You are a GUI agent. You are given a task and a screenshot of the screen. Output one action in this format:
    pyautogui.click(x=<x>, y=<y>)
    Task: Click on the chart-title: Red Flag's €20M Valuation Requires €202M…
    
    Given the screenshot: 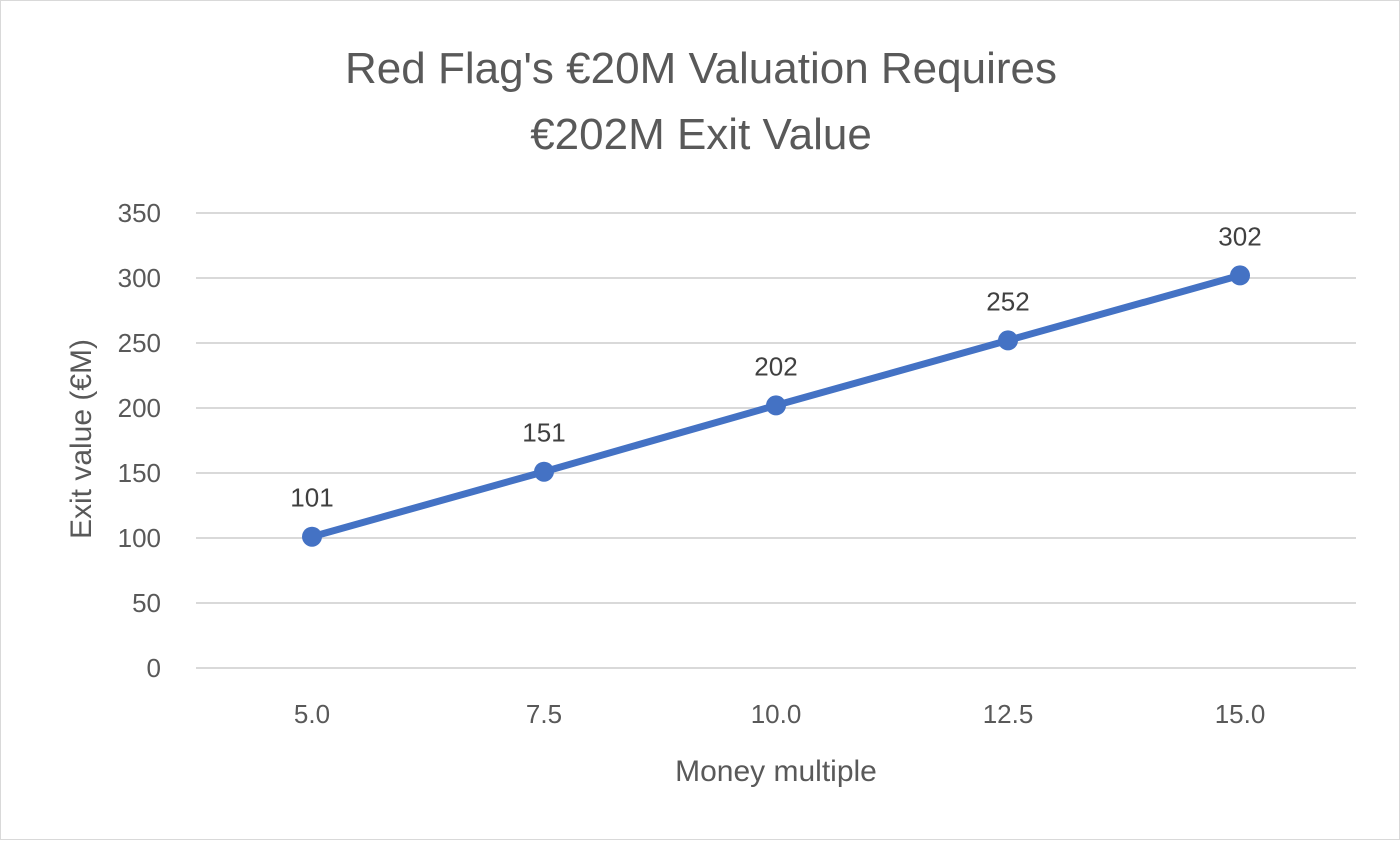 What is the action you would take?
    pyautogui.click(x=701, y=101)
    